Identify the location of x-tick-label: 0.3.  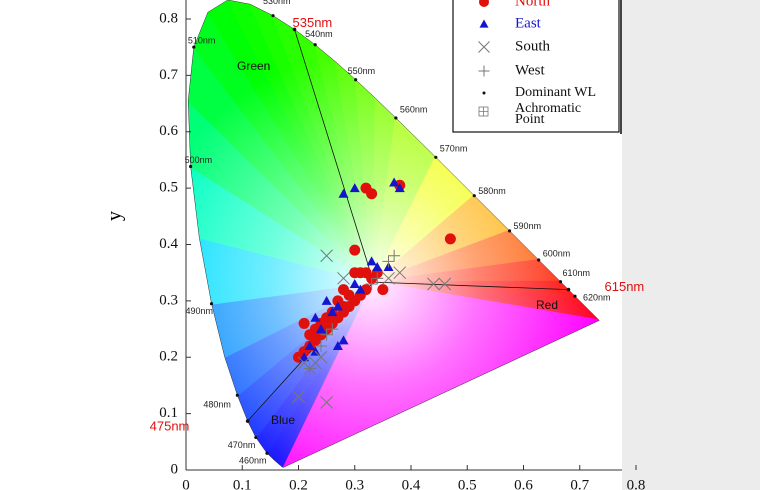
(354, 483).